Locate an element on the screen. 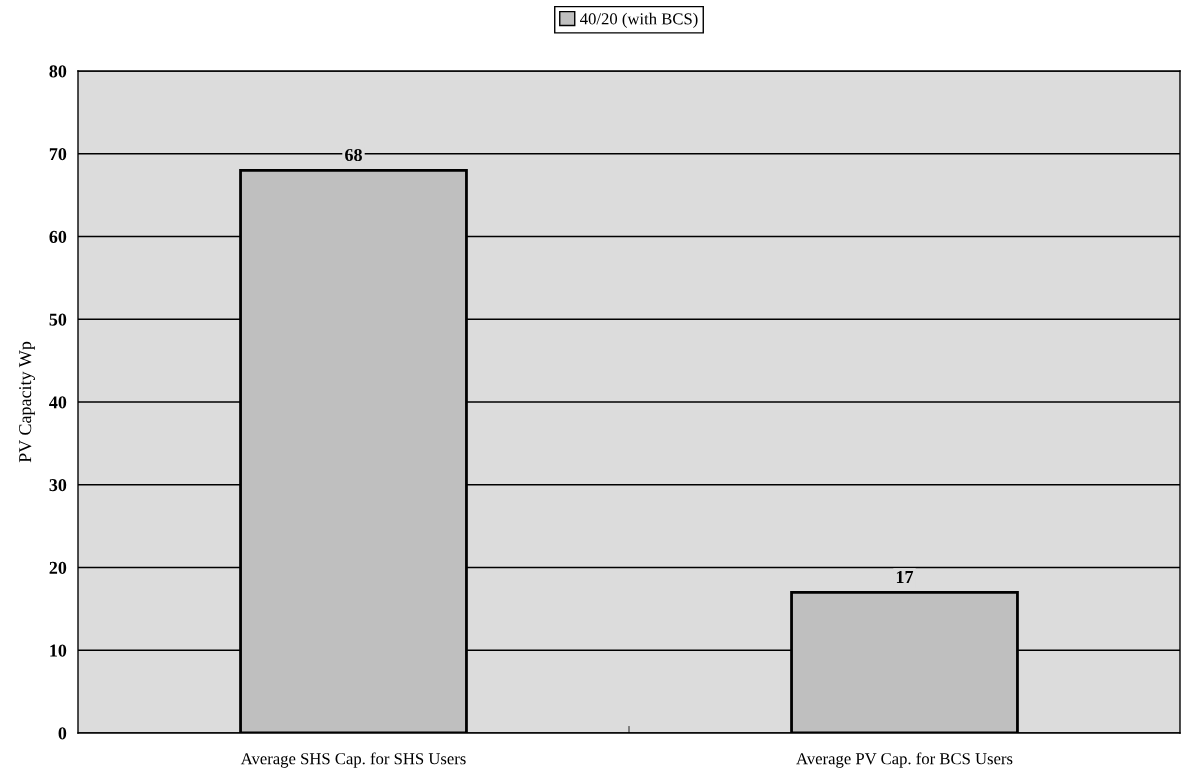 This screenshot has height=771, width=1187. y-tick-label: 40 is located at coordinates (58, 402).